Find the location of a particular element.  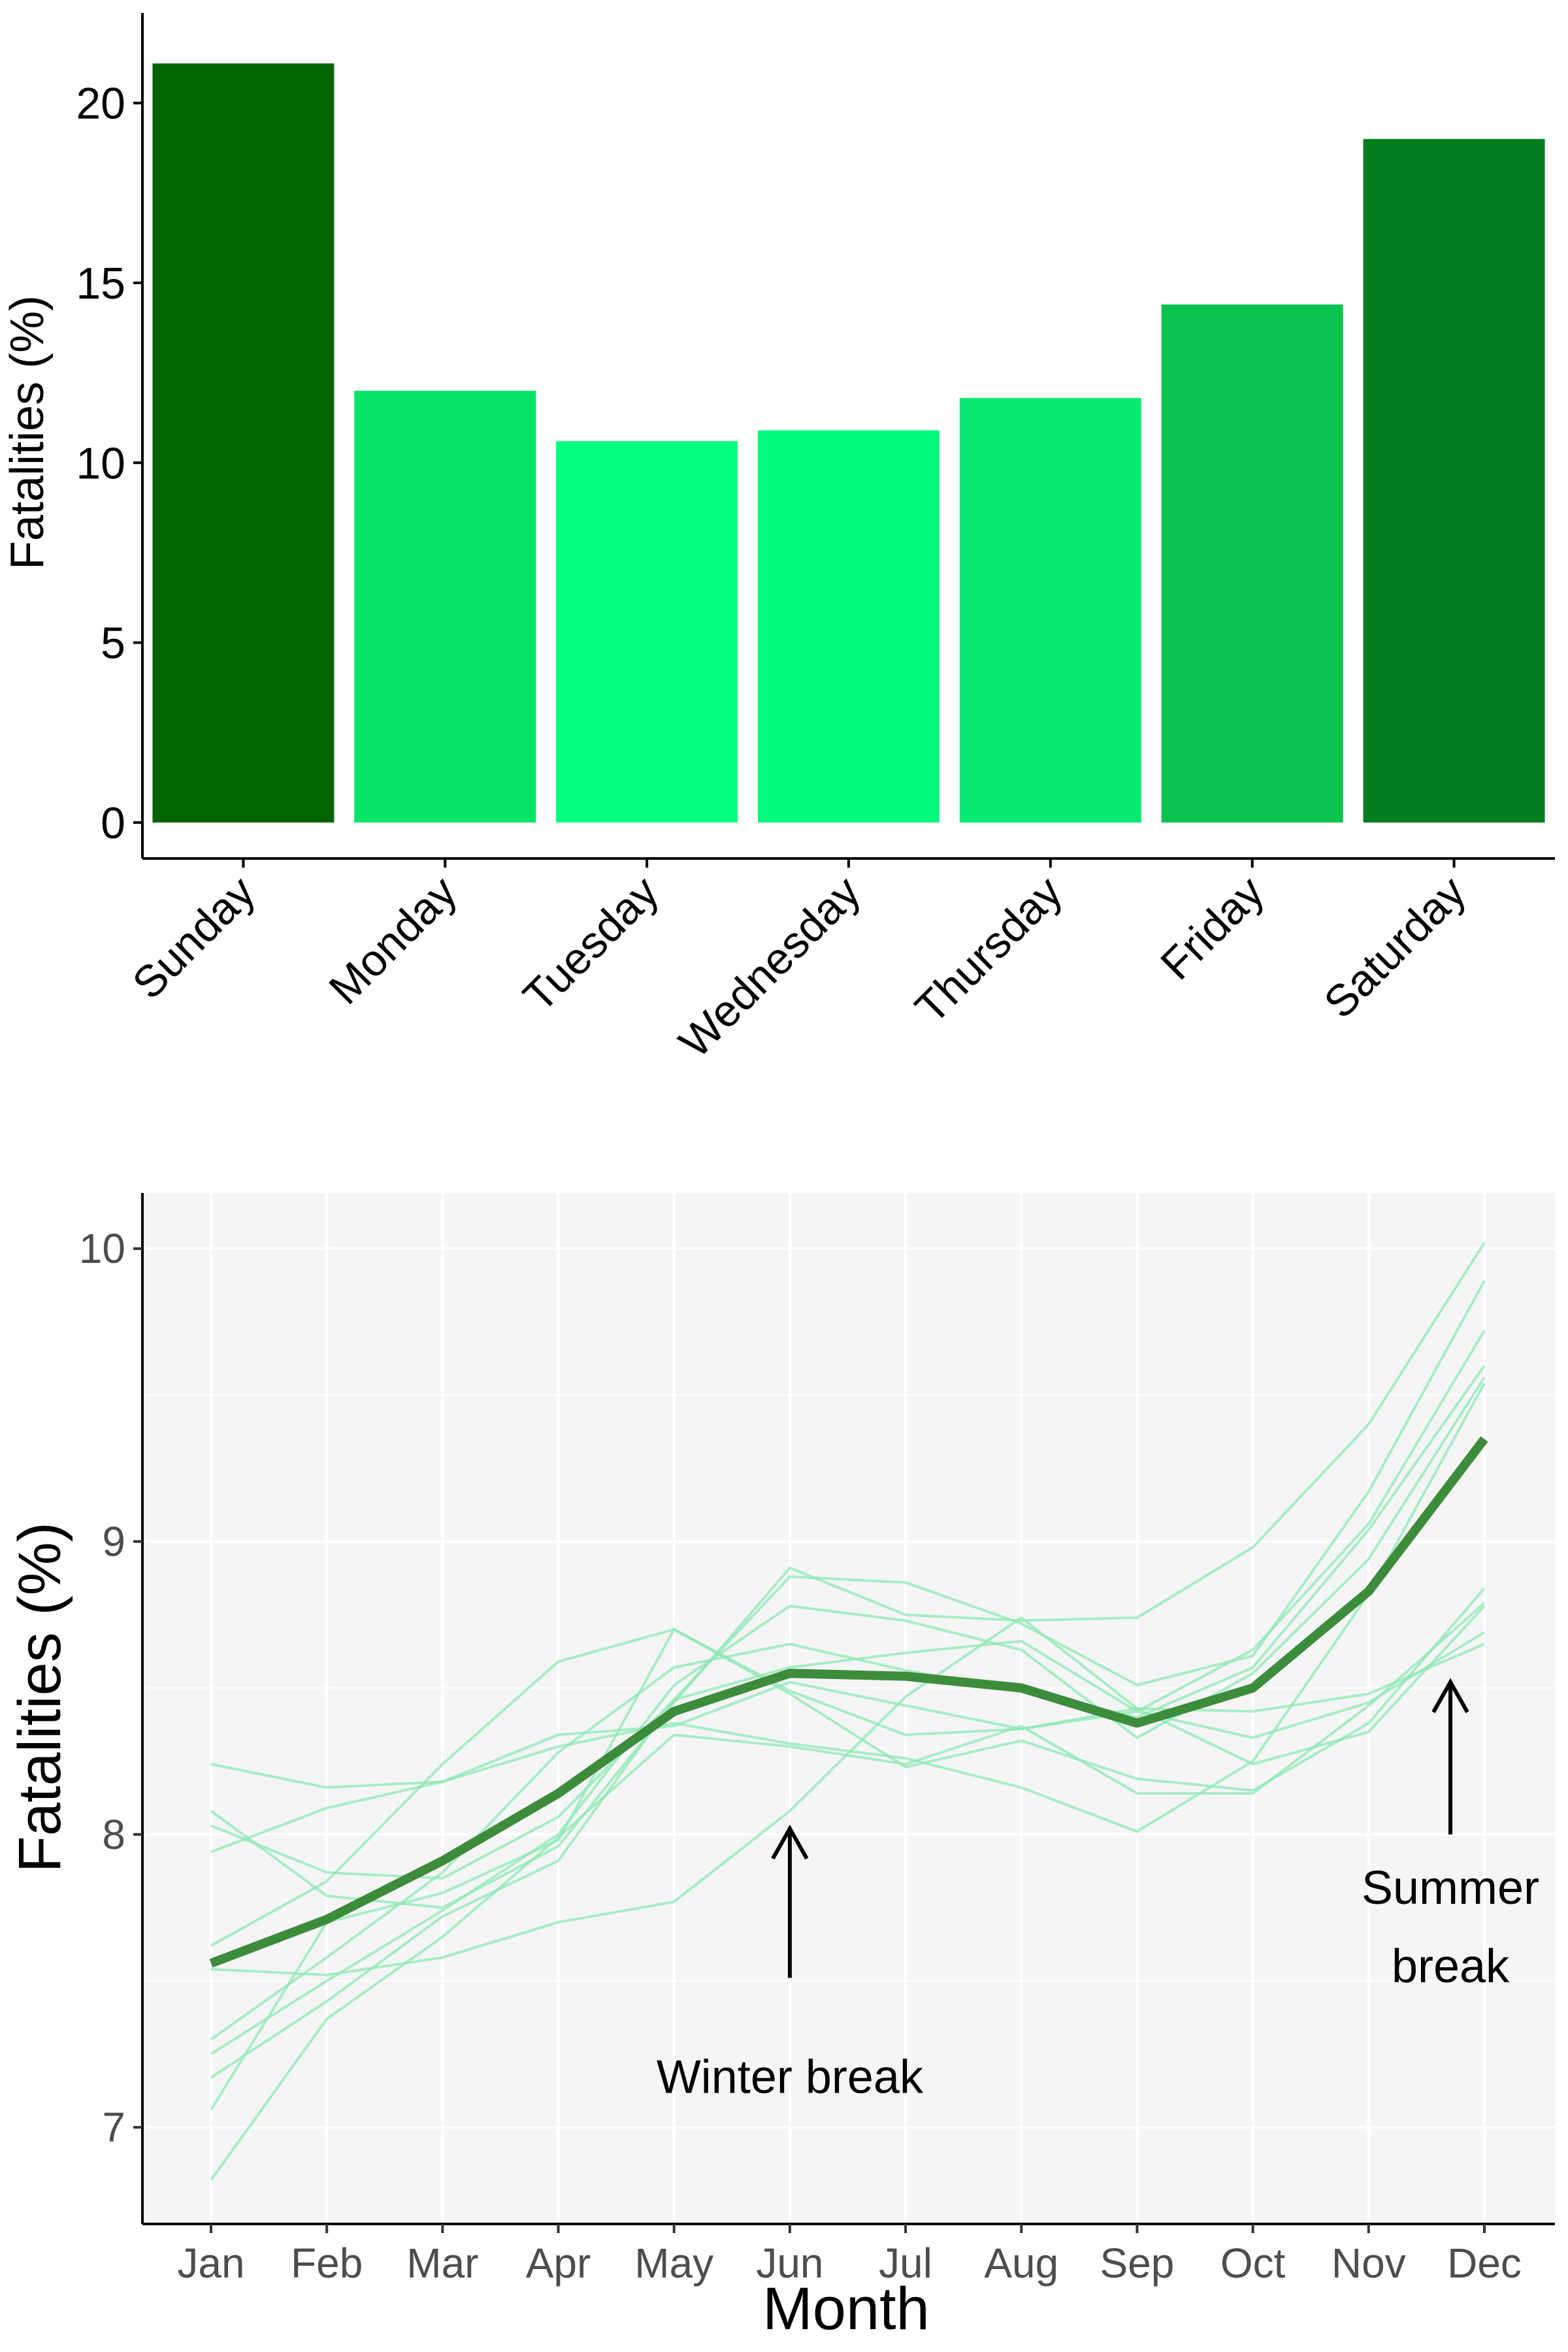

x-tick-label-nov: Nov is located at coordinates (1368, 2263).